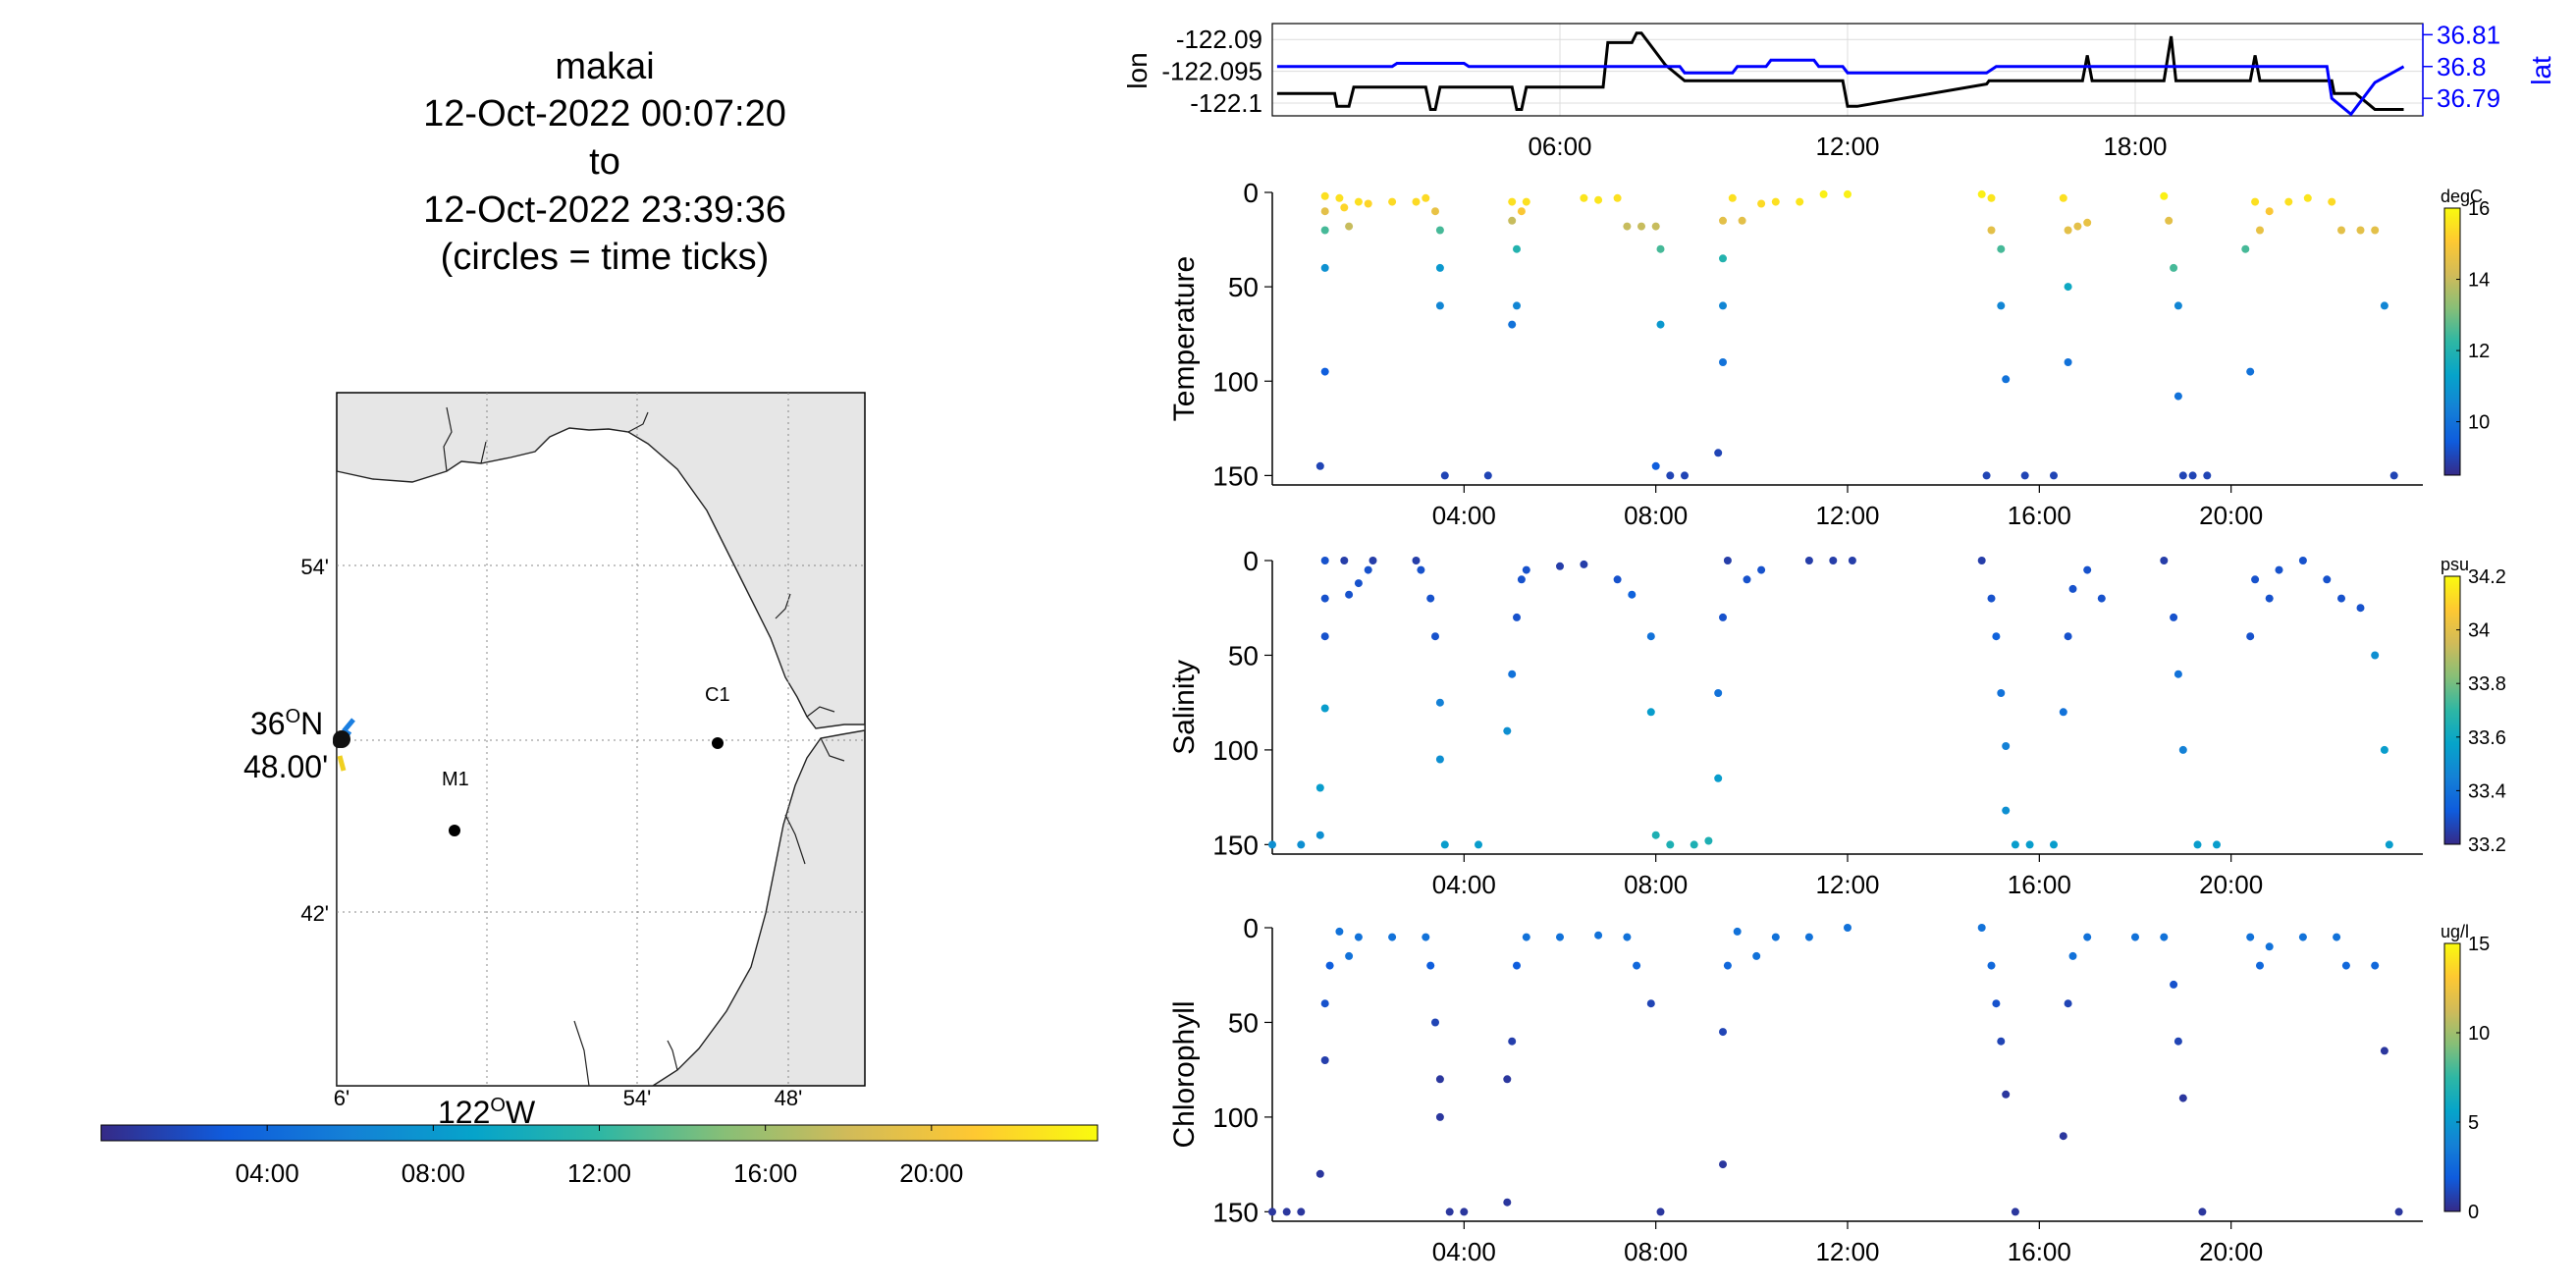  I want to click on temperature-colorbar-units: degC, so click(2462, 196).